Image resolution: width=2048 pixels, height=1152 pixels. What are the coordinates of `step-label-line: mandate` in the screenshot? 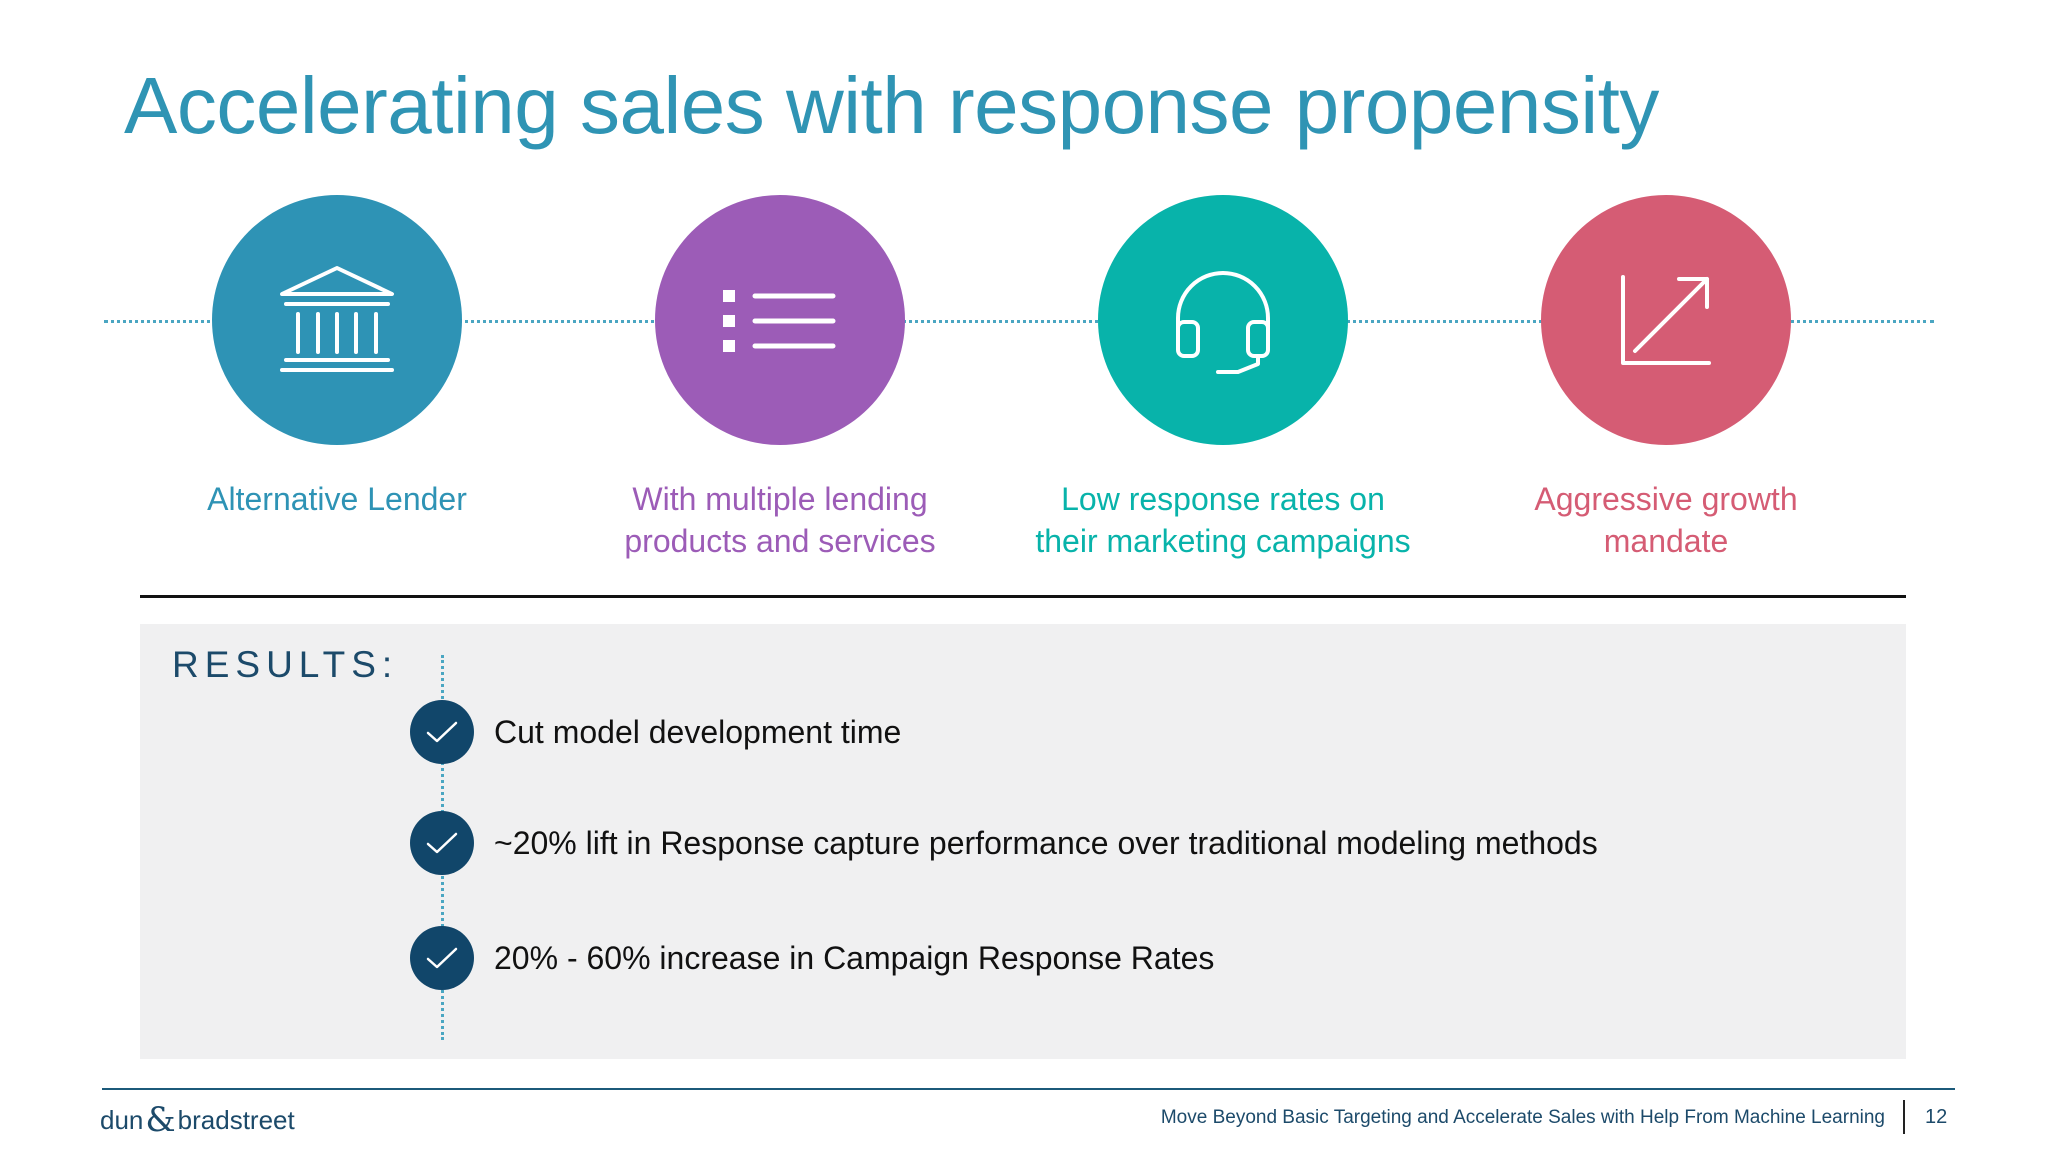 It's located at (1666, 541).